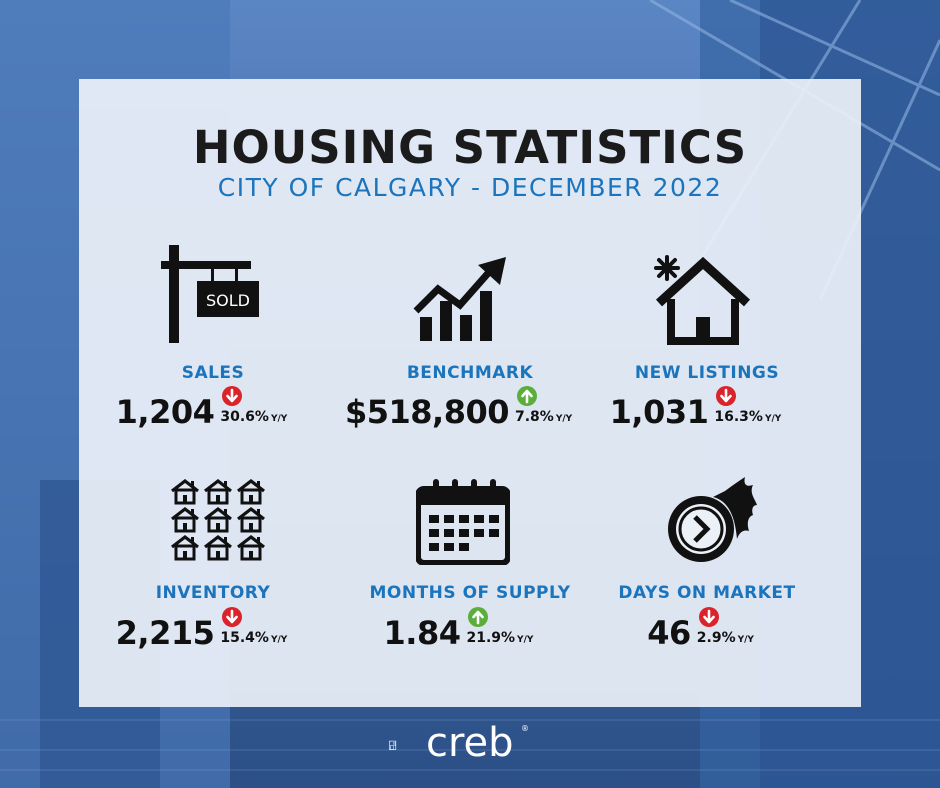 The width and height of the screenshot is (940, 788). I want to click on brand-name: creb, so click(470, 743).